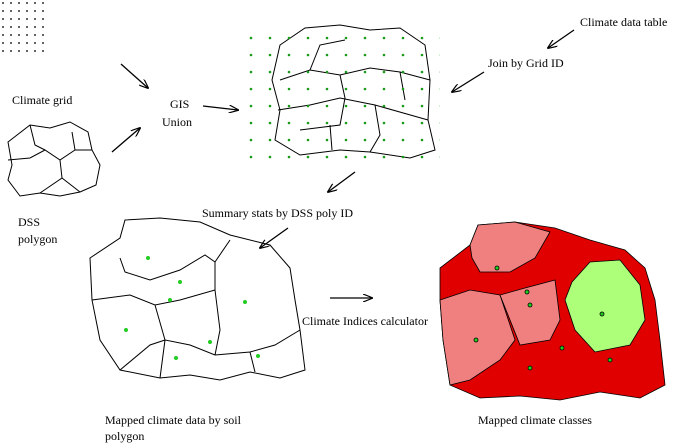 Image resolution: width=680 pixels, height=444 pixels. Describe the element at coordinates (179, 104) in the screenshot. I see `gis-label: GIS` at that location.